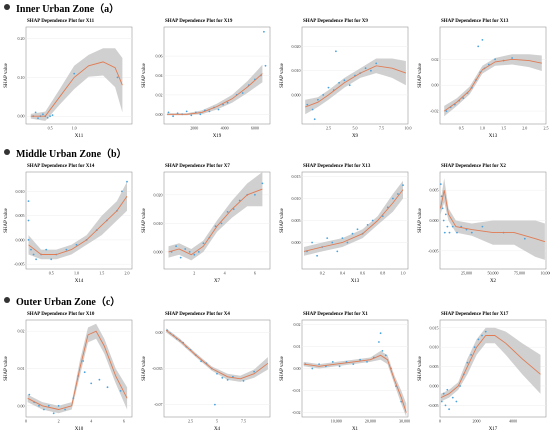 The width and height of the screenshot is (550, 444). Describe the element at coordinates (197, 314) in the screenshot. I see `chart-title: SHAP Dependence Plot for X4` at that location.